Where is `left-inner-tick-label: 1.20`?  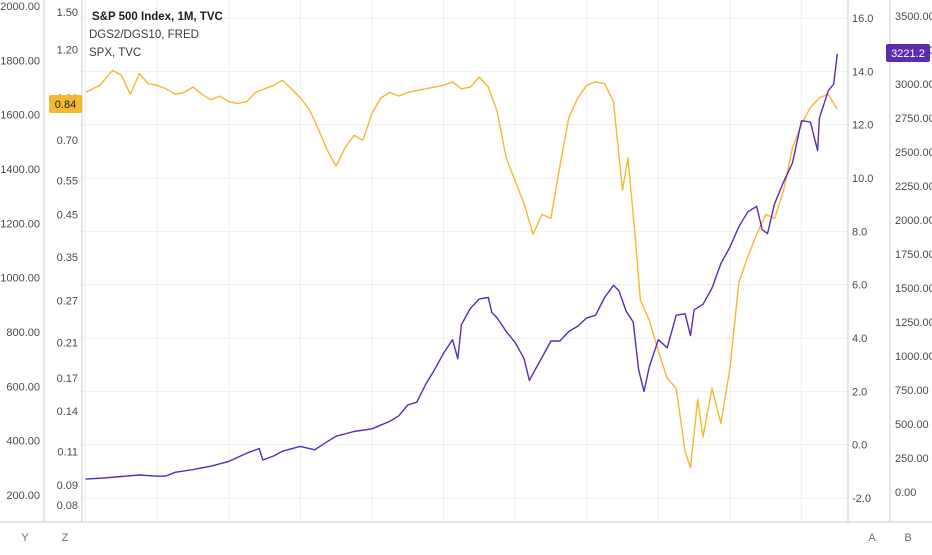 left-inner-tick-label: 1.20 is located at coordinates (67, 51).